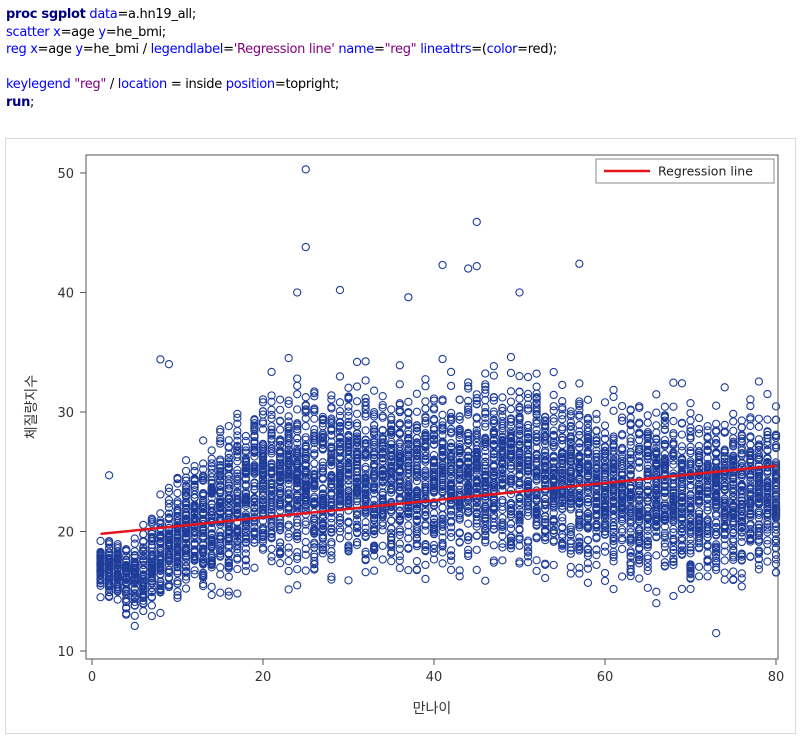 This screenshot has height=736, width=800. Describe the element at coordinates (479, 49) in the screenshot. I see `code-token: =(` at that location.